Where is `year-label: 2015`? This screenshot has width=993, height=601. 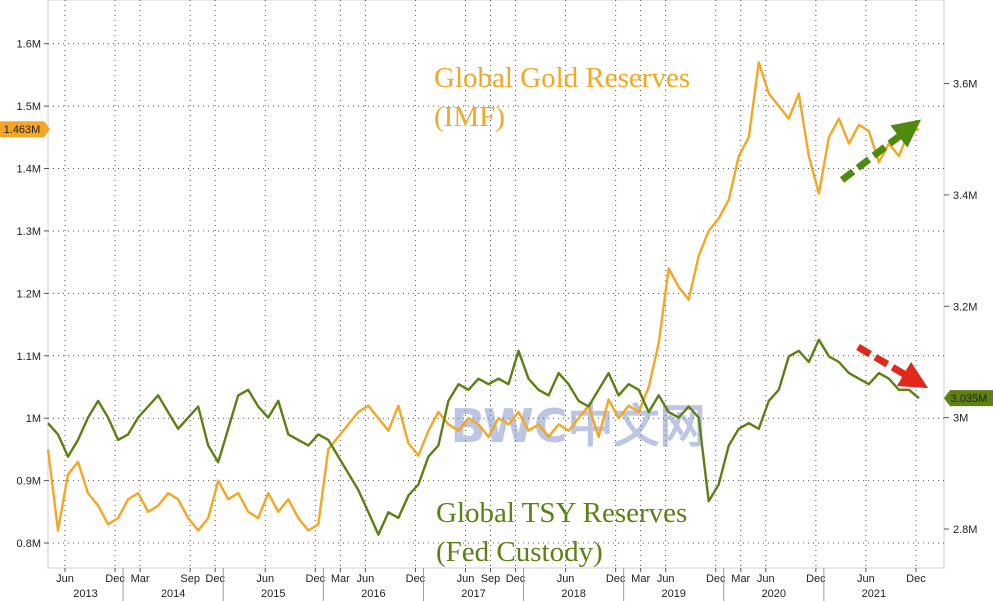
year-label: 2015 is located at coordinates (273, 594).